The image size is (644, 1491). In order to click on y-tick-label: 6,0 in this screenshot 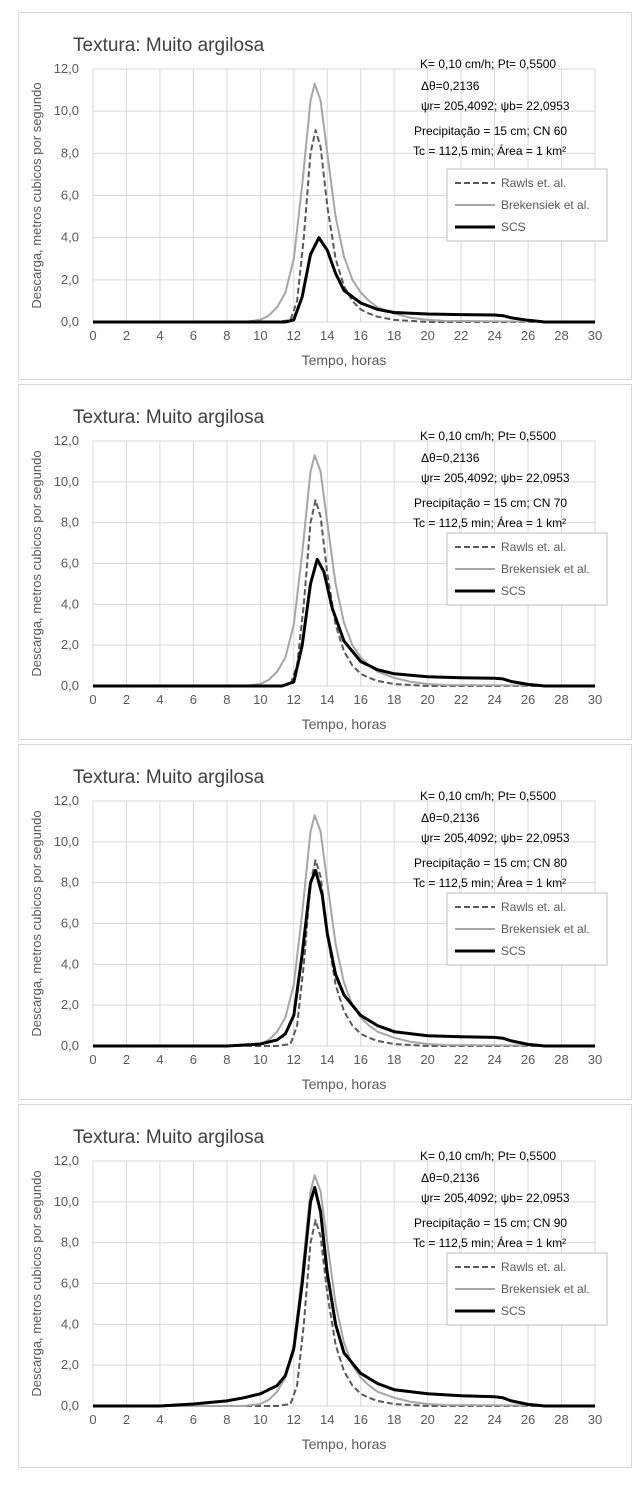, I will do `click(70, 923)`.